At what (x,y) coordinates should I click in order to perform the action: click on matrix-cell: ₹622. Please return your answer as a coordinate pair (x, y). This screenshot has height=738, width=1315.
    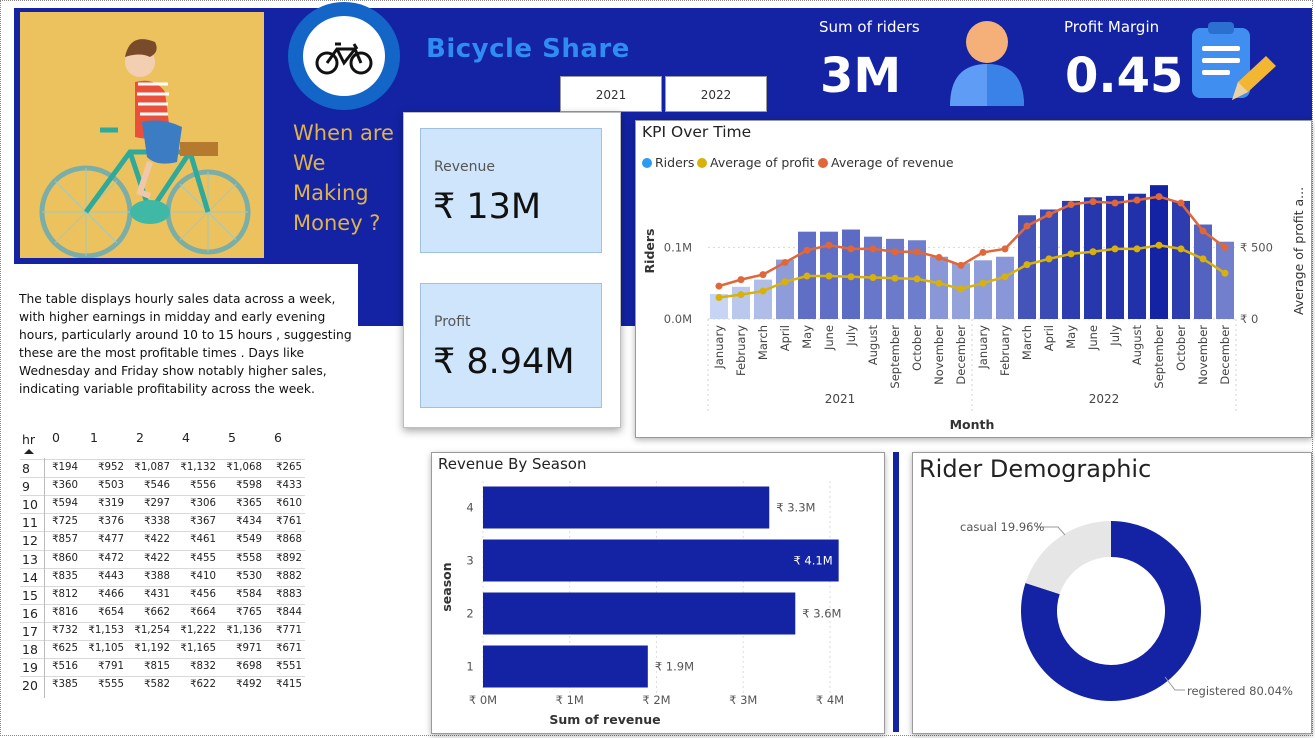
    Looking at the image, I should click on (203, 685).